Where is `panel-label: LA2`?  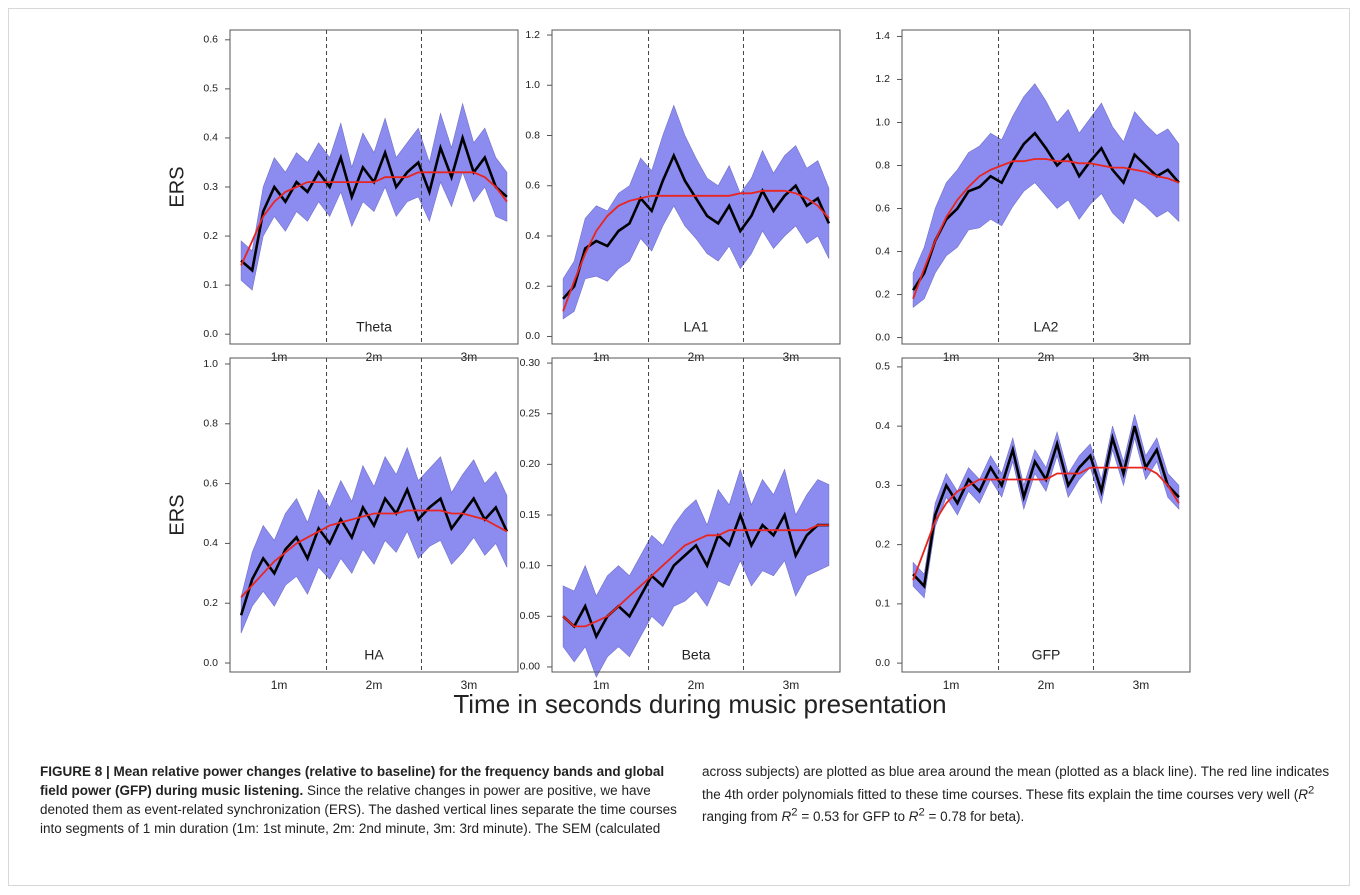 panel-label: LA2 is located at coordinates (1046, 327).